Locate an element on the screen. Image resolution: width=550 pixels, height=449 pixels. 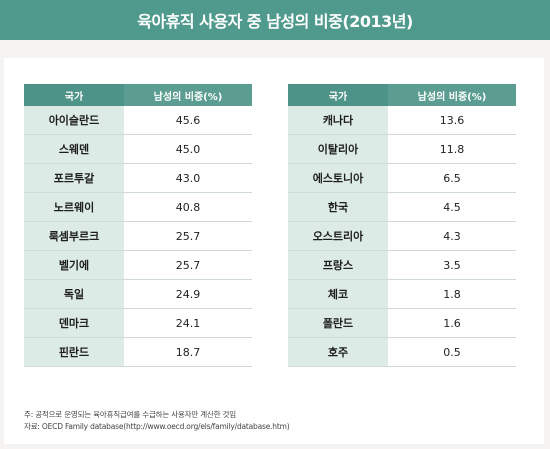
country-cell: 오스트리아 is located at coordinates (338, 236).